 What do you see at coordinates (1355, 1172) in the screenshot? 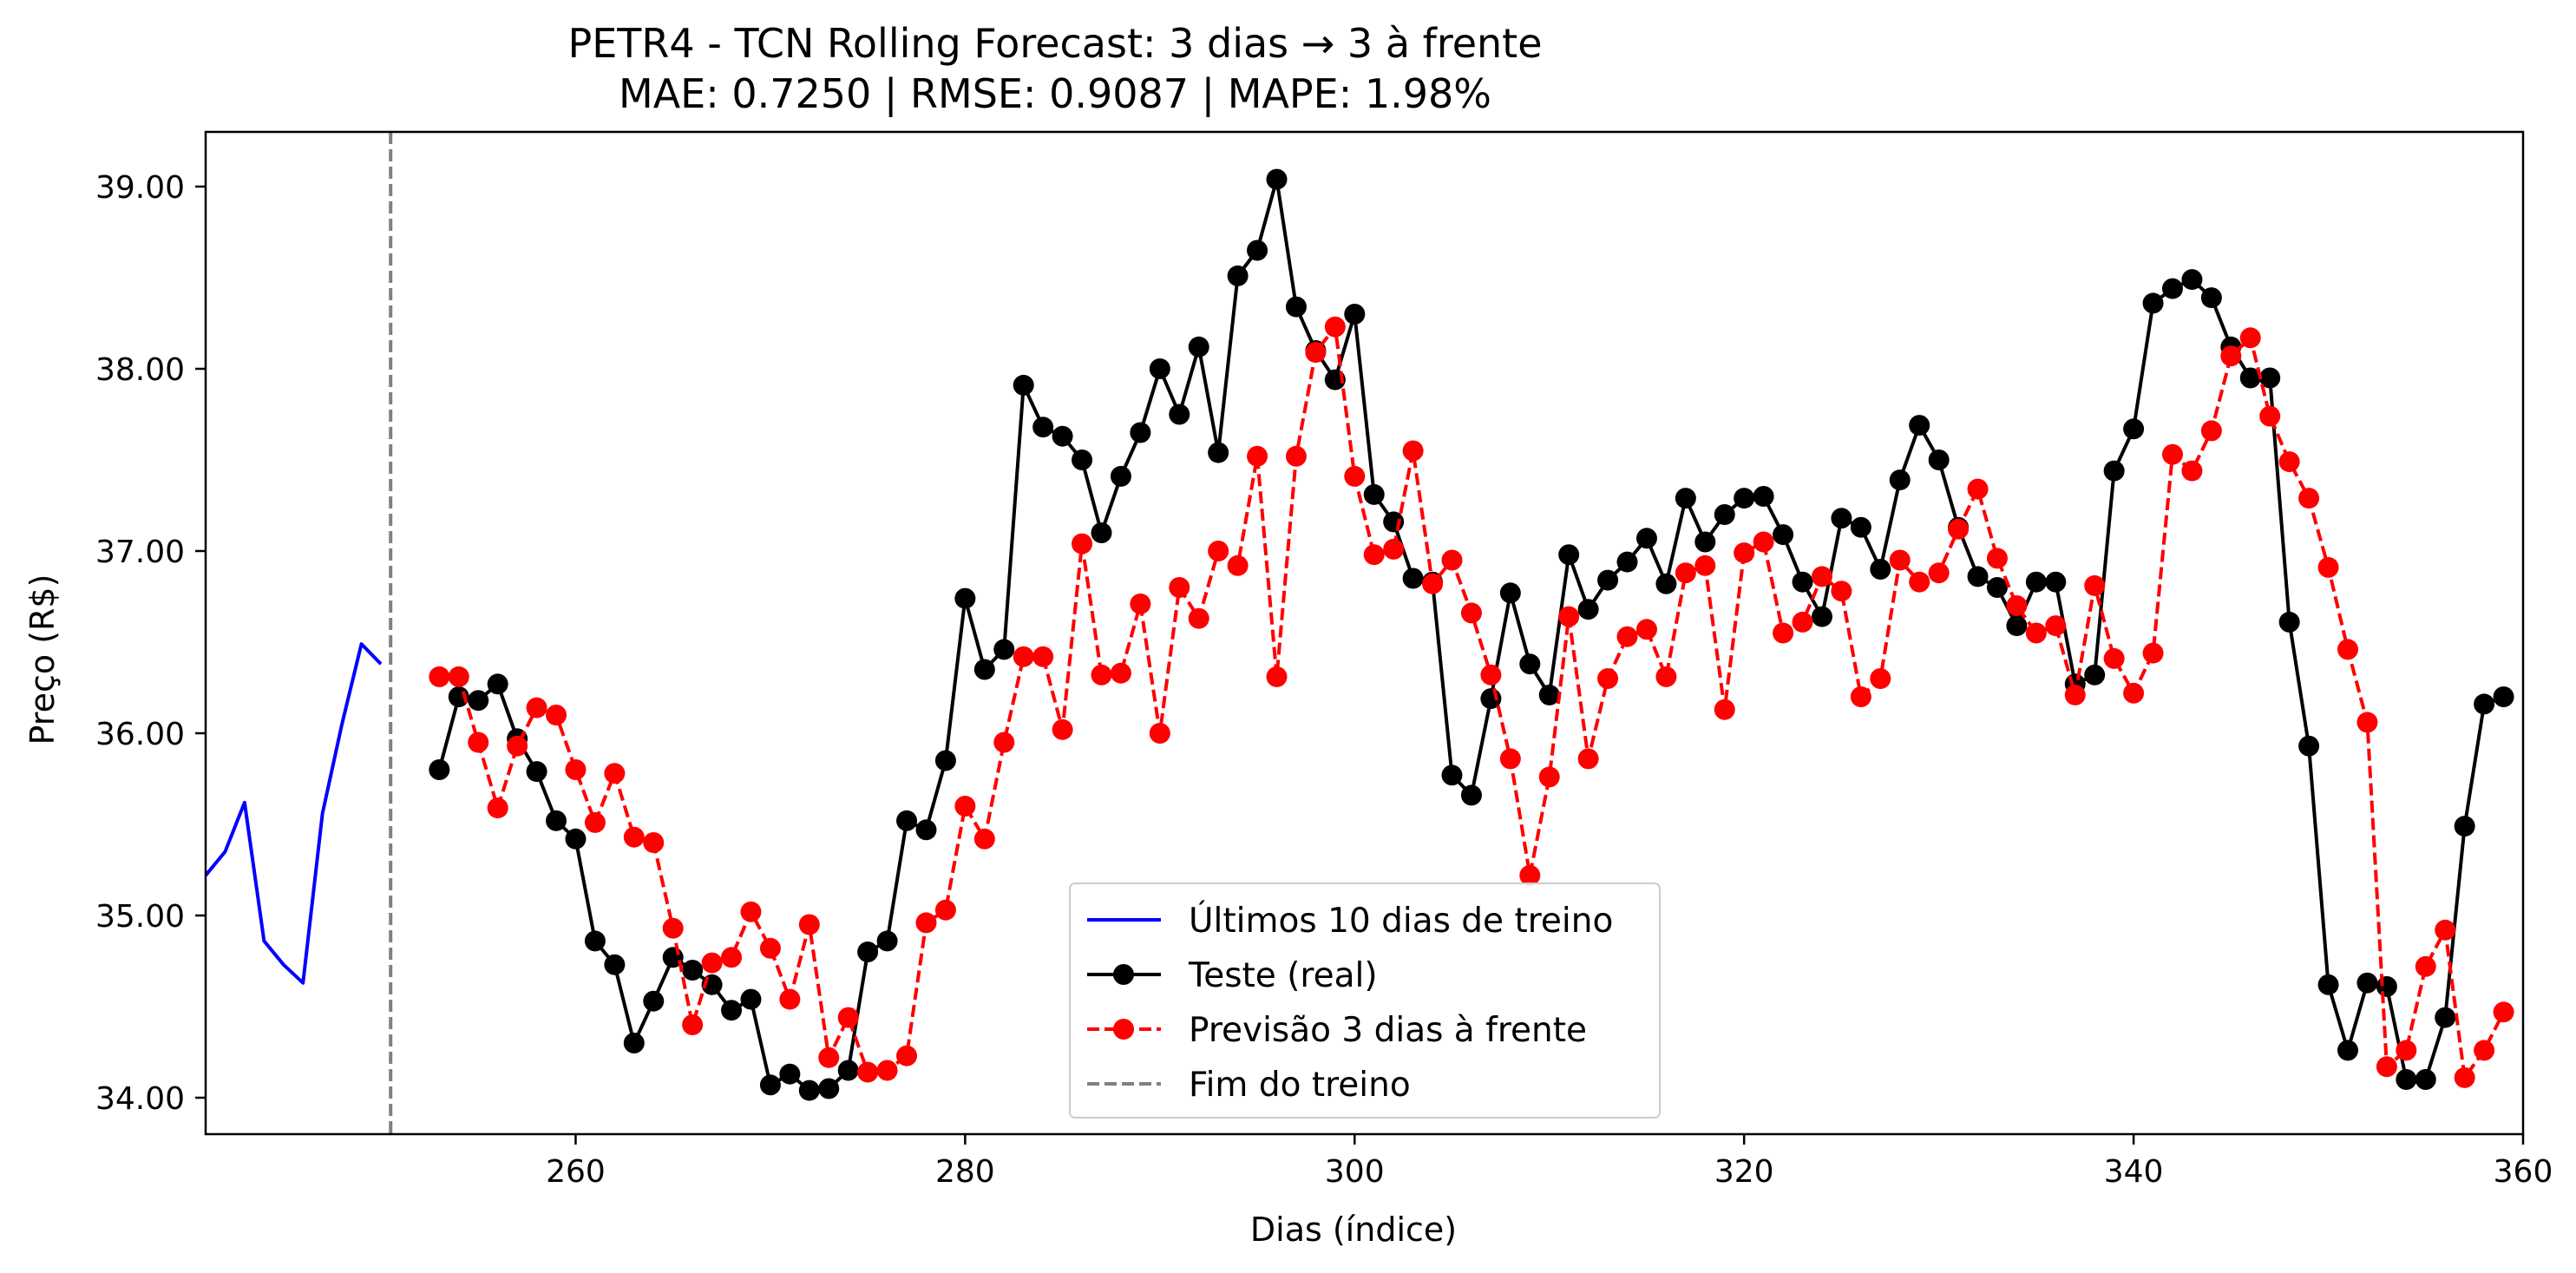
I see `x-tick-label: 300` at bounding box center [1355, 1172].